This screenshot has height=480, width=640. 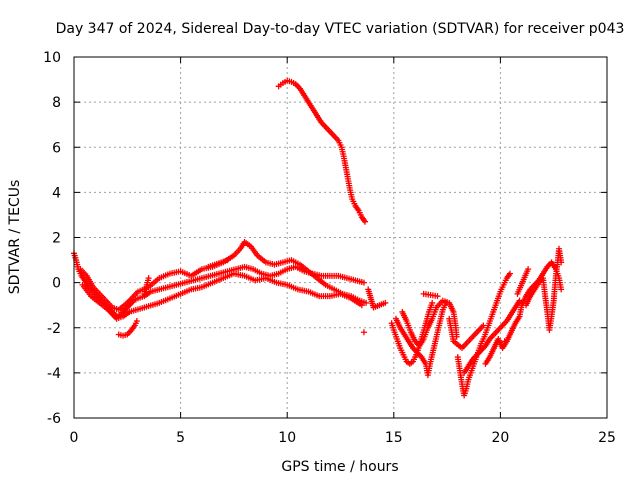 I want to click on y-tick-label: 6, so click(x=56, y=148).